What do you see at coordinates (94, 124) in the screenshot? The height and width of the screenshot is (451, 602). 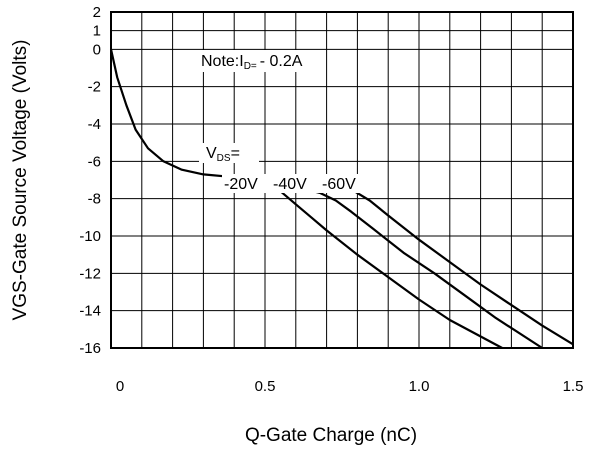 I see `y-tick-label: -4` at bounding box center [94, 124].